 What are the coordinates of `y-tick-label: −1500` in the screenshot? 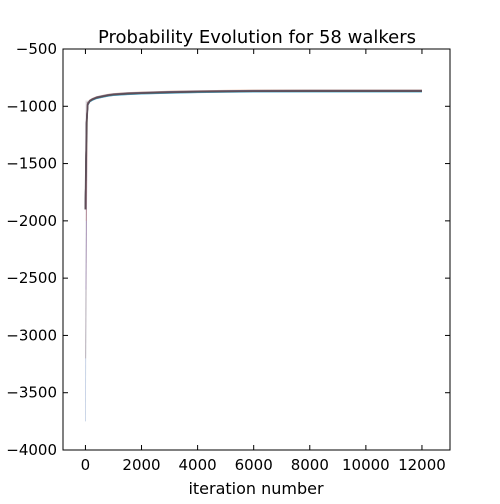 It's located at (31, 164).